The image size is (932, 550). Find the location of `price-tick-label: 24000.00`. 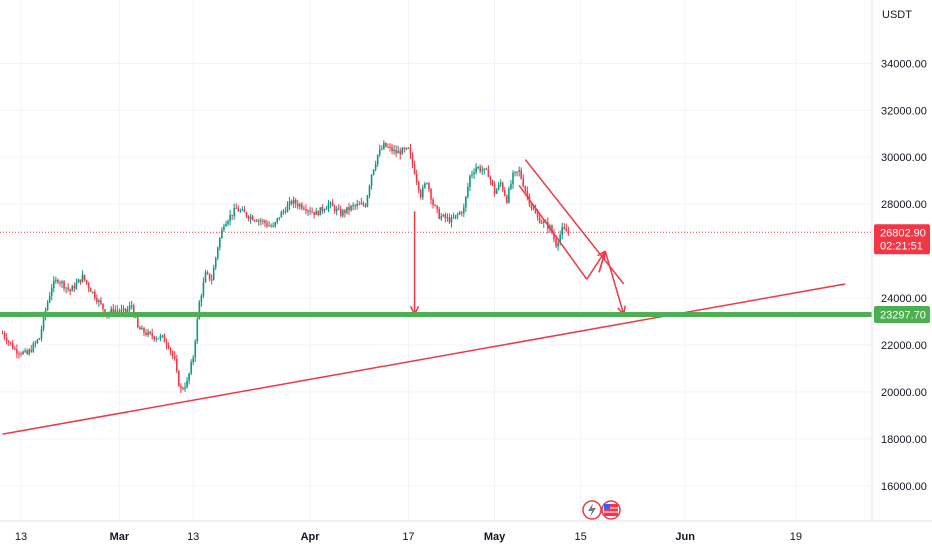

price-tick-label: 24000.00 is located at coordinates (904, 299).